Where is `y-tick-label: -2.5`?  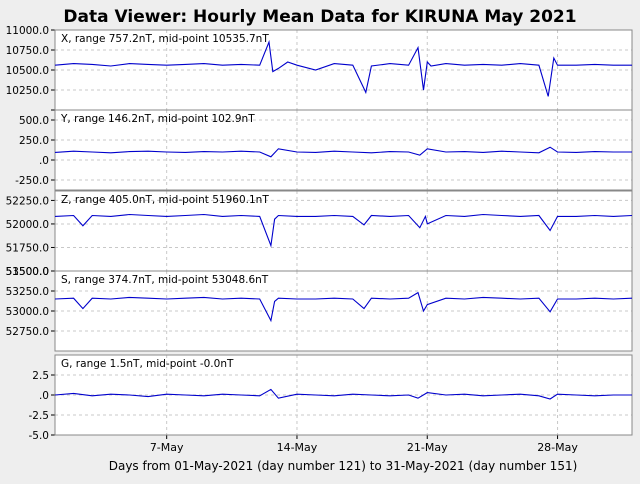
y-tick-label: -2.5 is located at coordinates (39, 416).